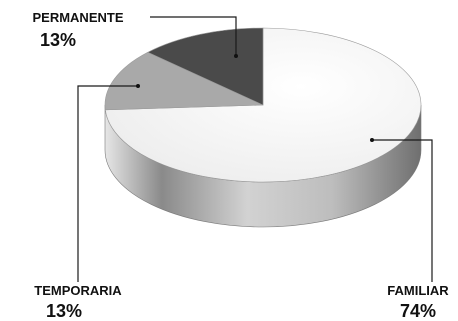 This screenshot has height=321, width=458. Describe the element at coordinates (77, 17) in the screenshot. I see `slice-label-permanente: PERMANENTE` at that location.